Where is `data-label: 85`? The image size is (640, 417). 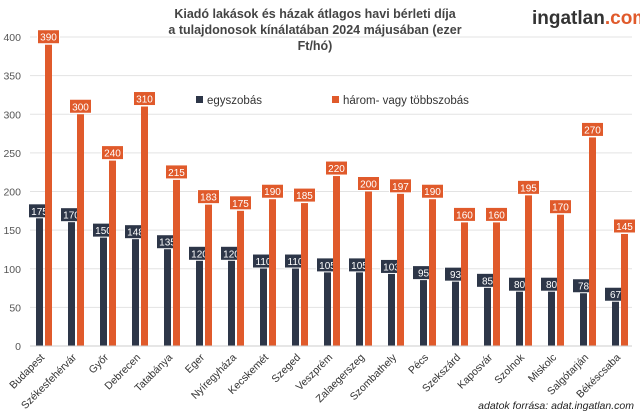
data-label: 85 is located at coordinates (488, 281).